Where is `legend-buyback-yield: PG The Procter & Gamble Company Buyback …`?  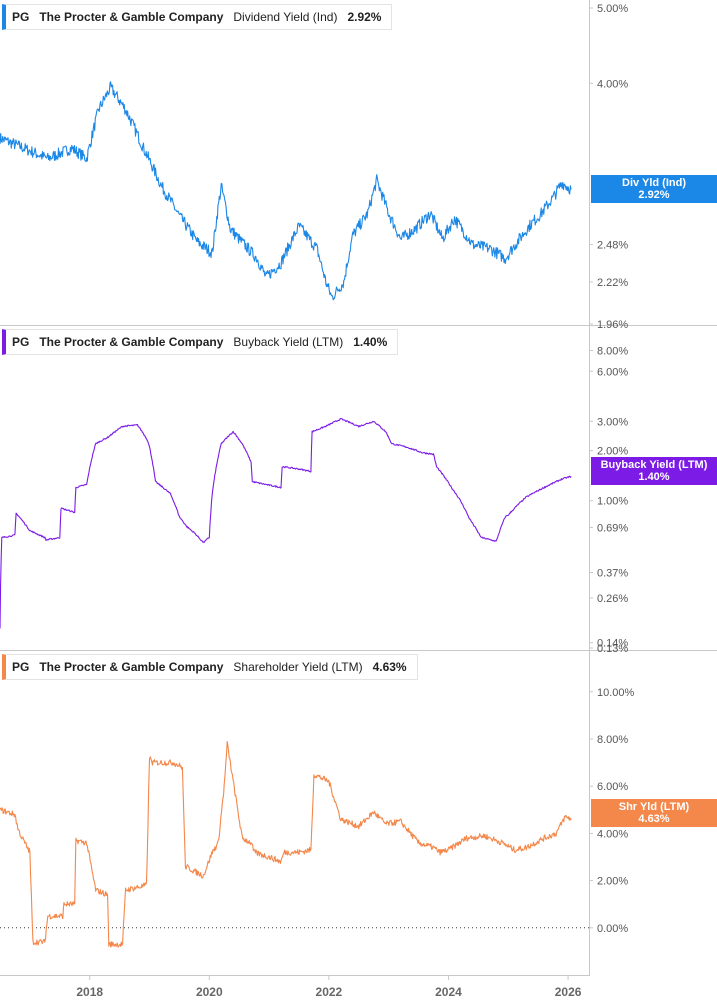
legend-buyback-yield: PG The Procter & Gamble Company Buyback … is located at coordinates (200, 342).